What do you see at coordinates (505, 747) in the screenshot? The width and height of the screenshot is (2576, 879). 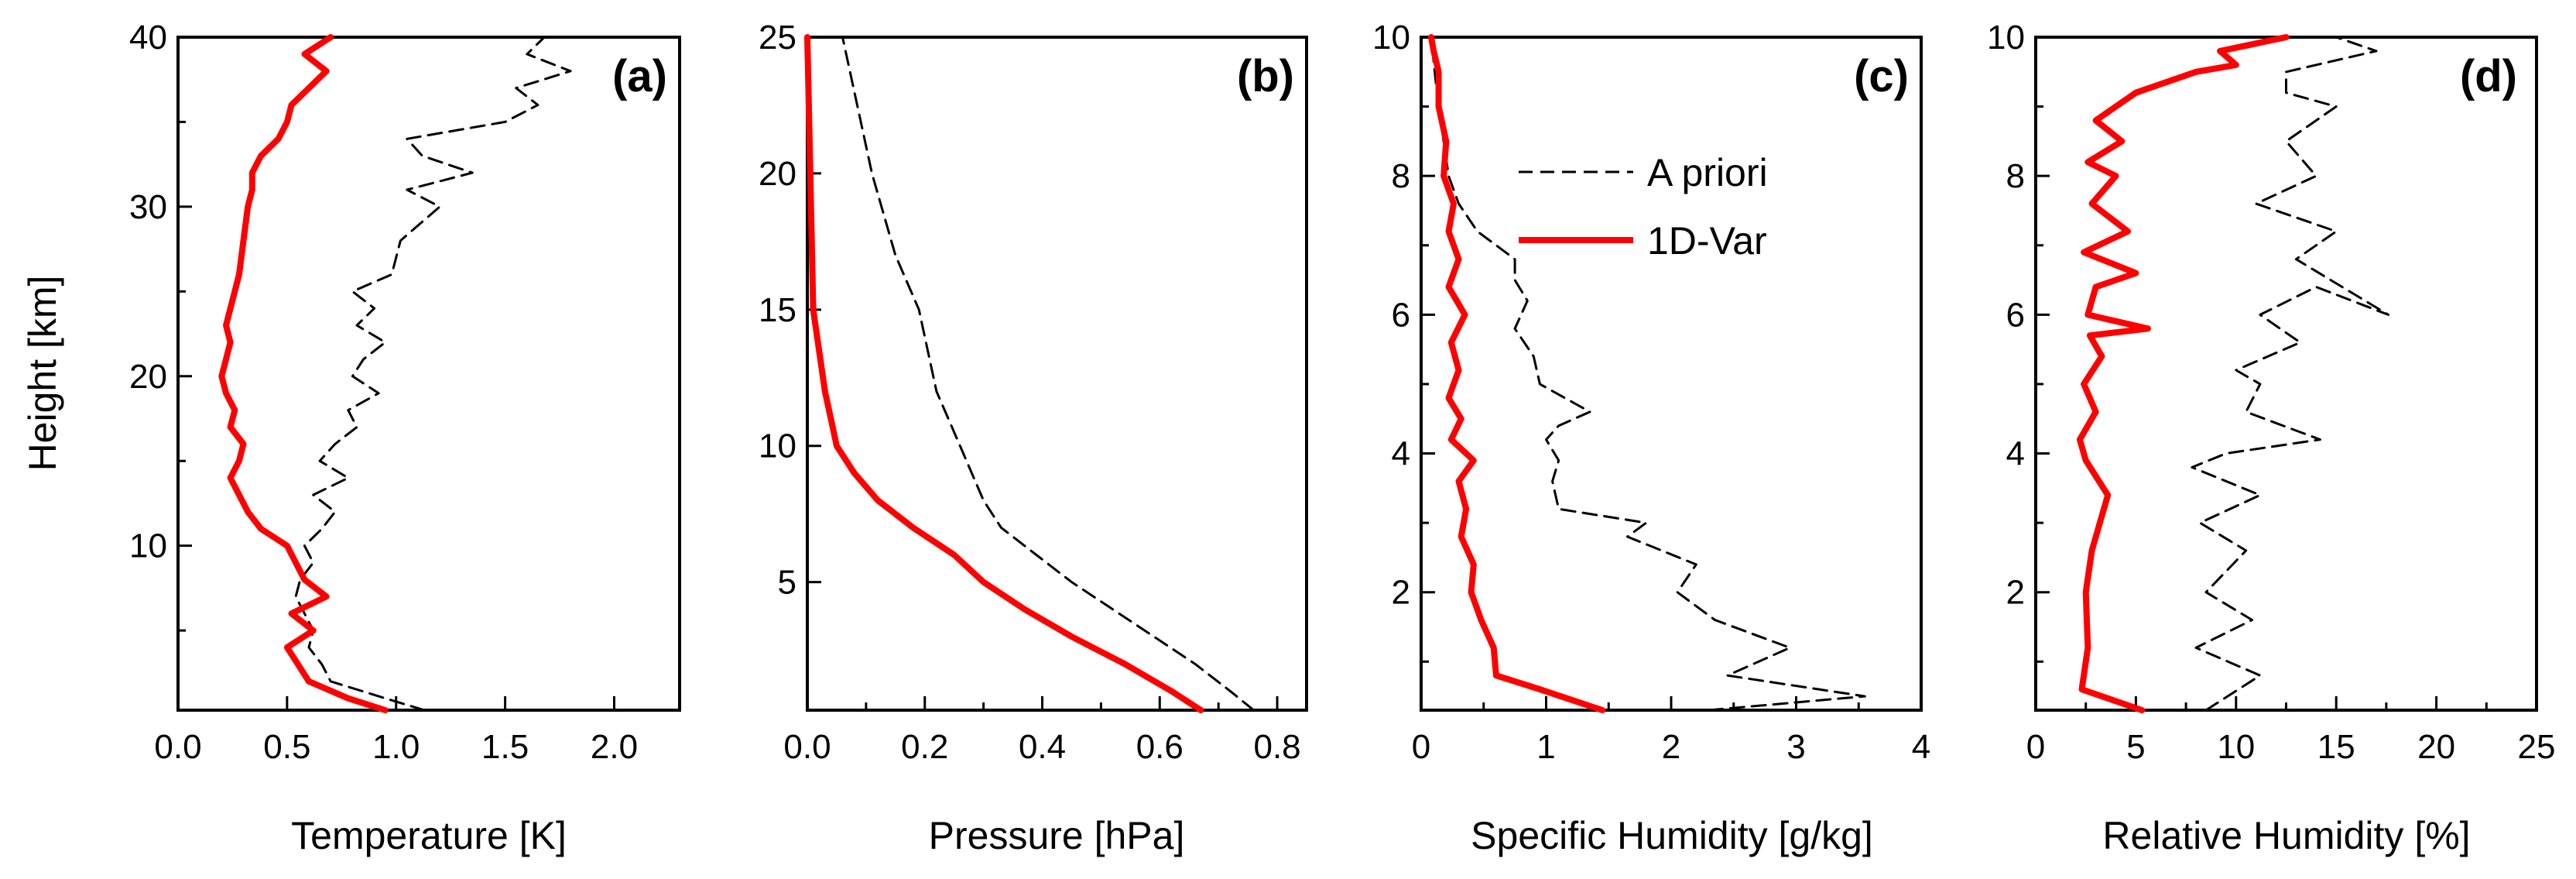 I see `panel-a-xtick-label: 1.5` at bounding box center [505, 747].